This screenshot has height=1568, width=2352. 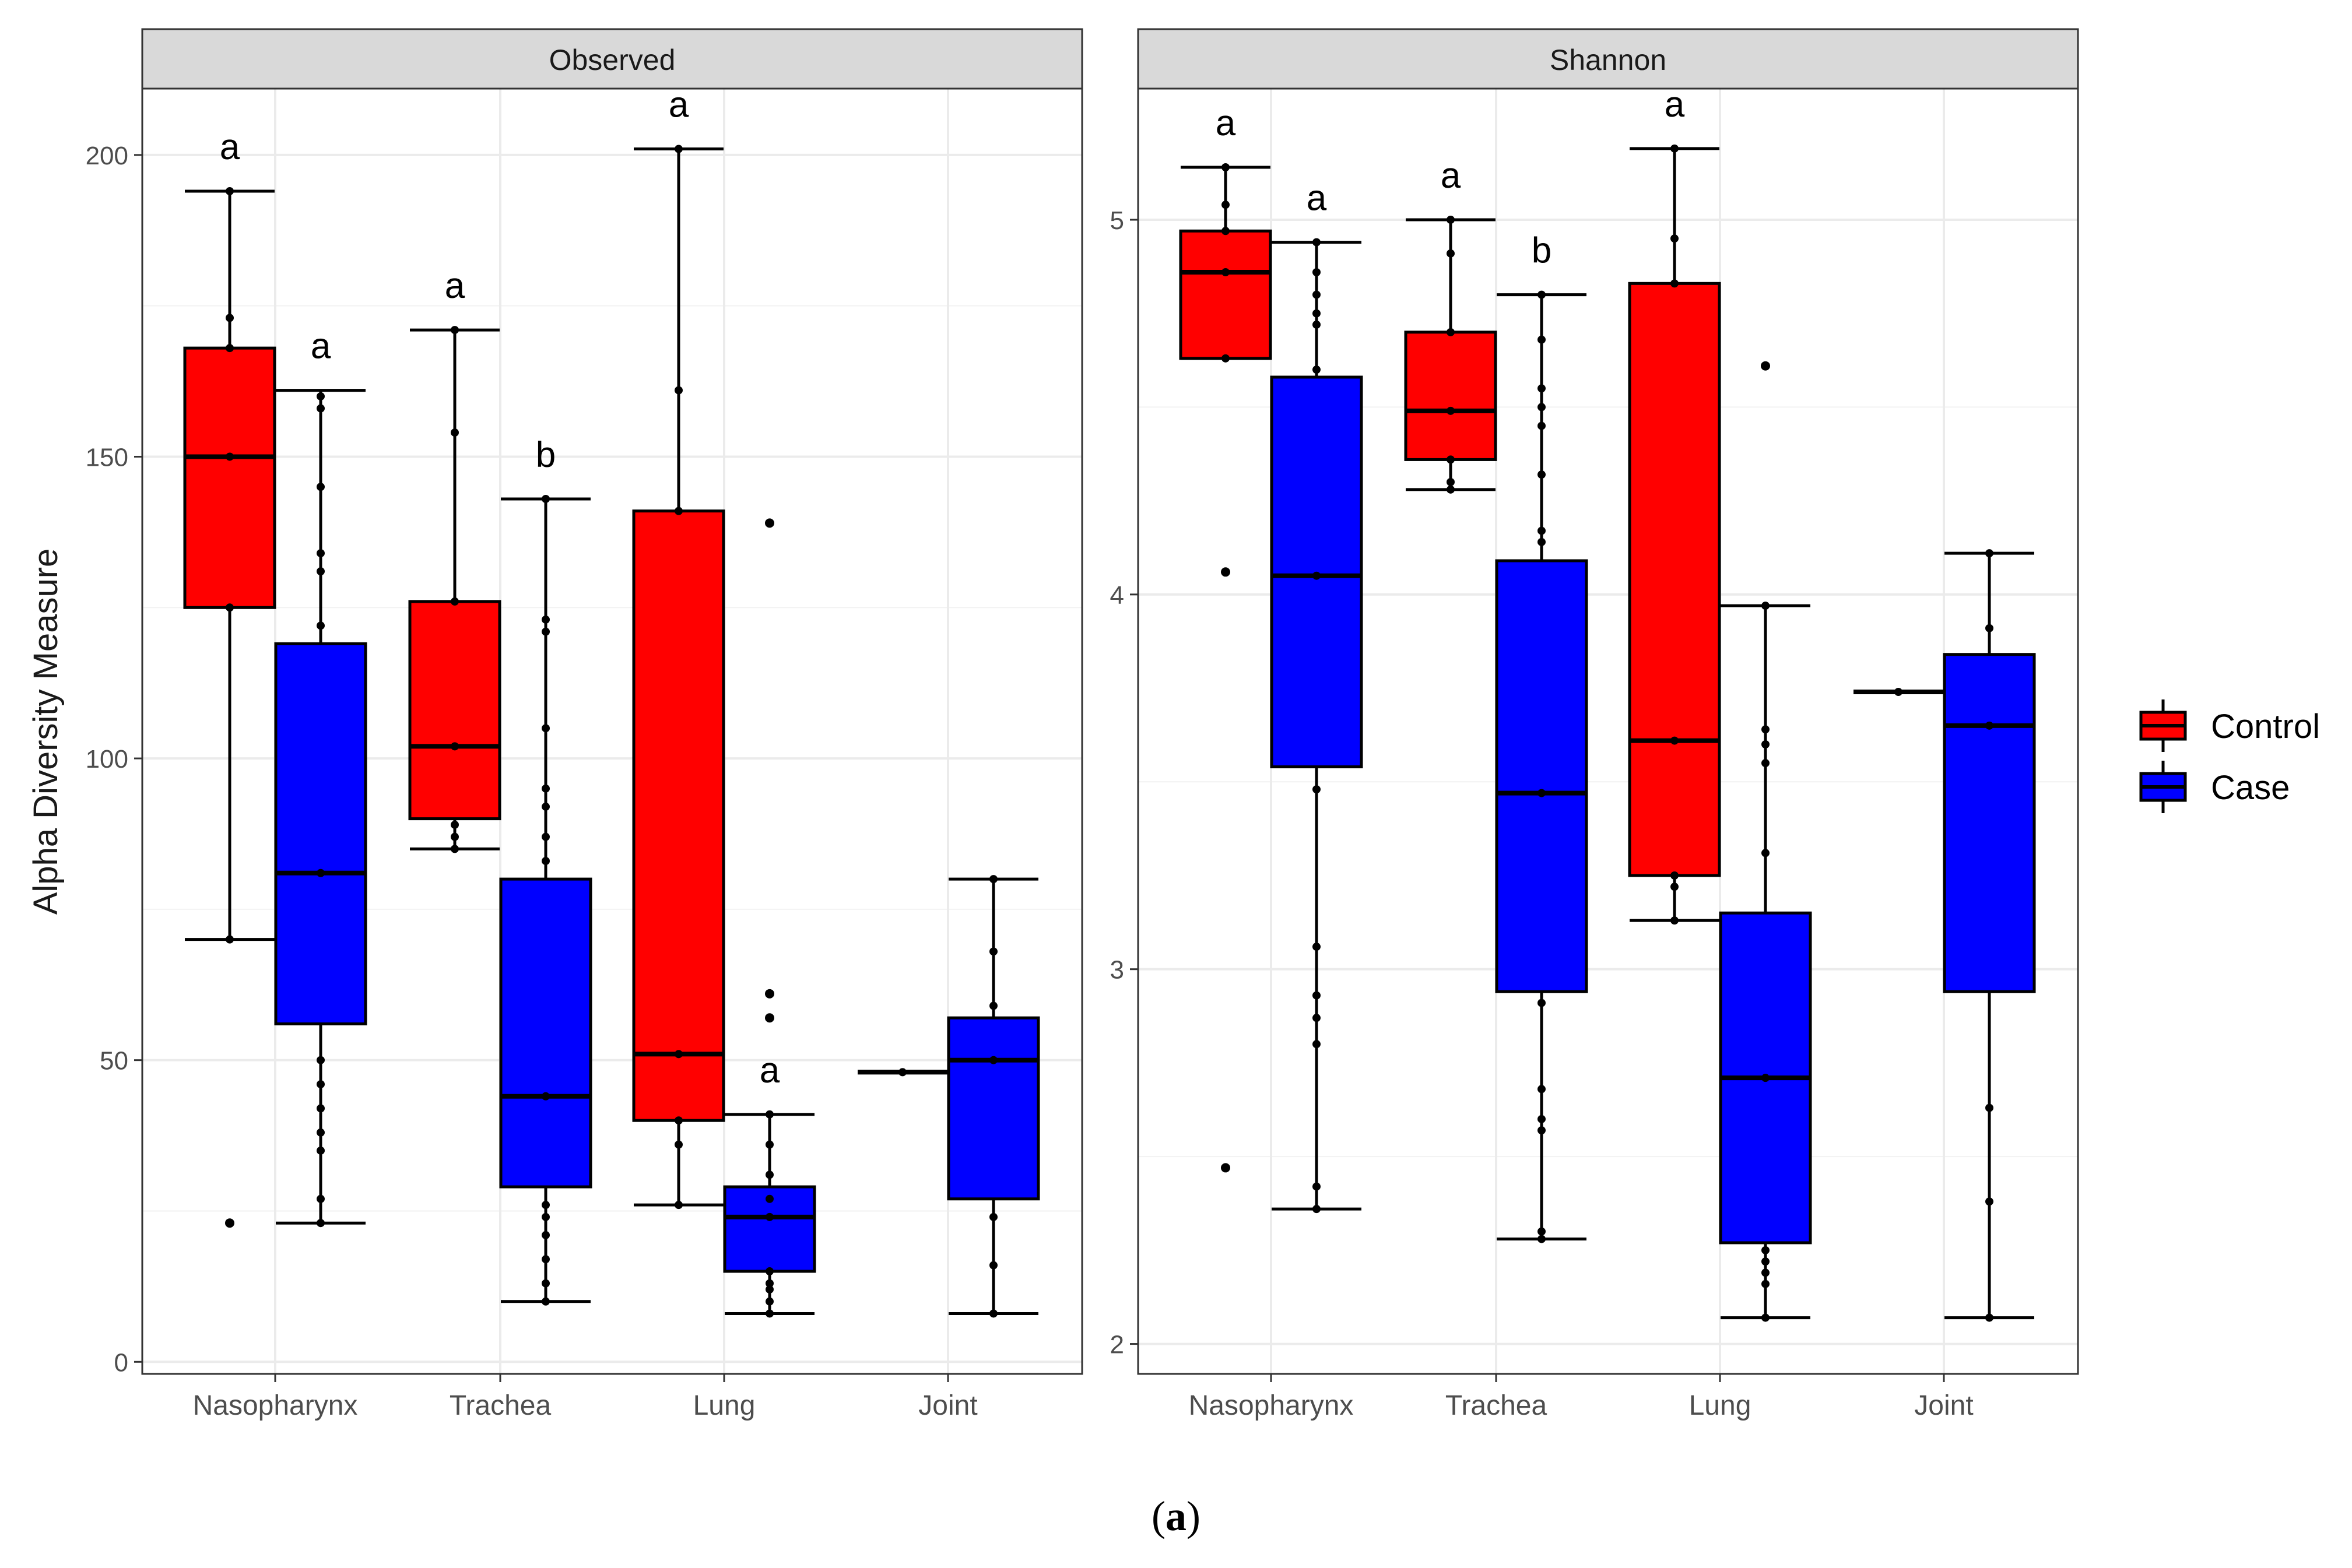 What do you see at coordinates (1450, 325) in the screenshot?
I see `box-control-trachea: a` at bounding box center [1450, 325].